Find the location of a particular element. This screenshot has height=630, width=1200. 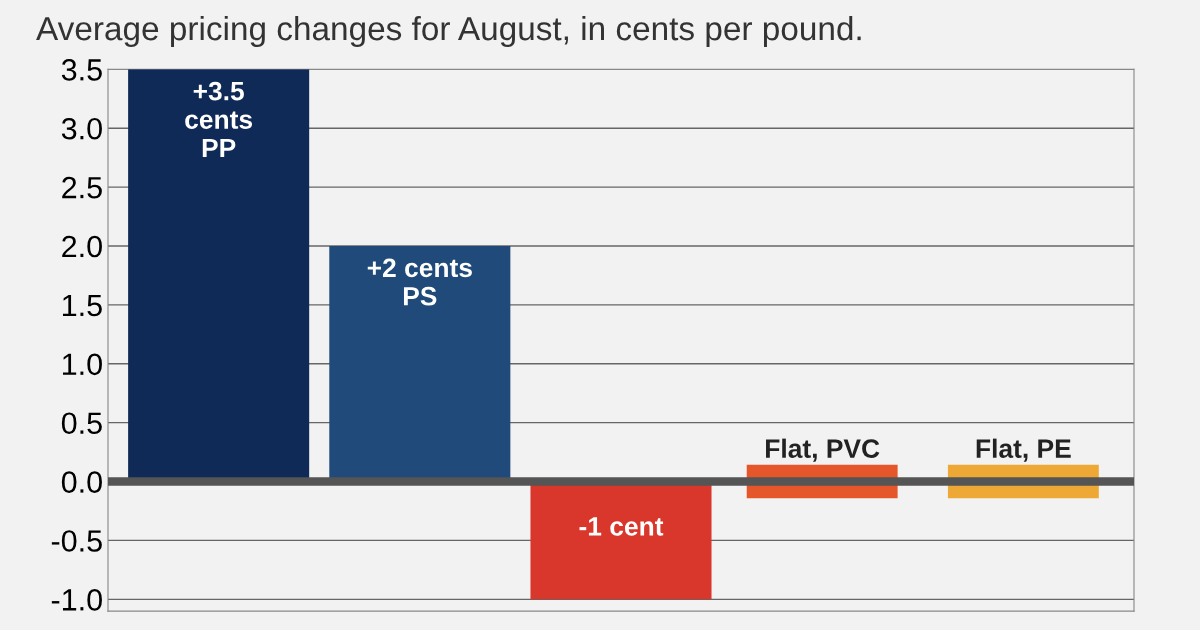

y-tick-label: 2.5 is located at coordinates (82, 187).